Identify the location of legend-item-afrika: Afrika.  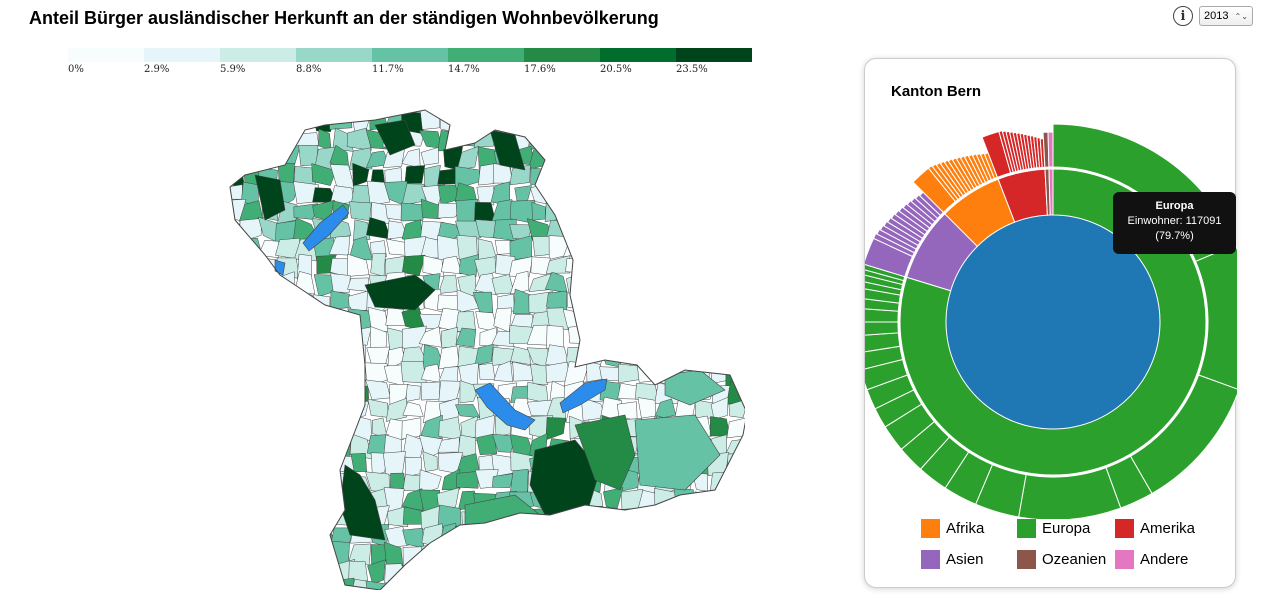
(969, 528).